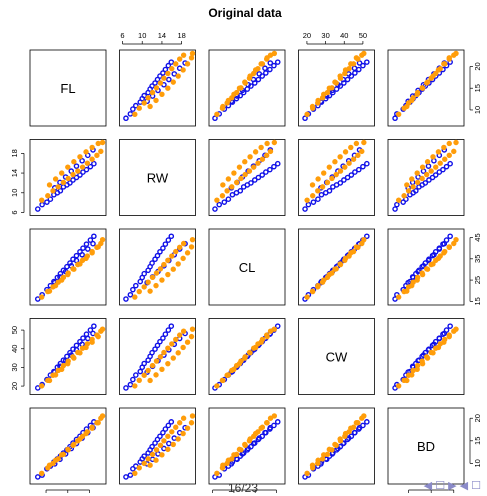 The height and width of the screenshot is (496, 487). I want to click on point-BD-CW, so click(312, 465).